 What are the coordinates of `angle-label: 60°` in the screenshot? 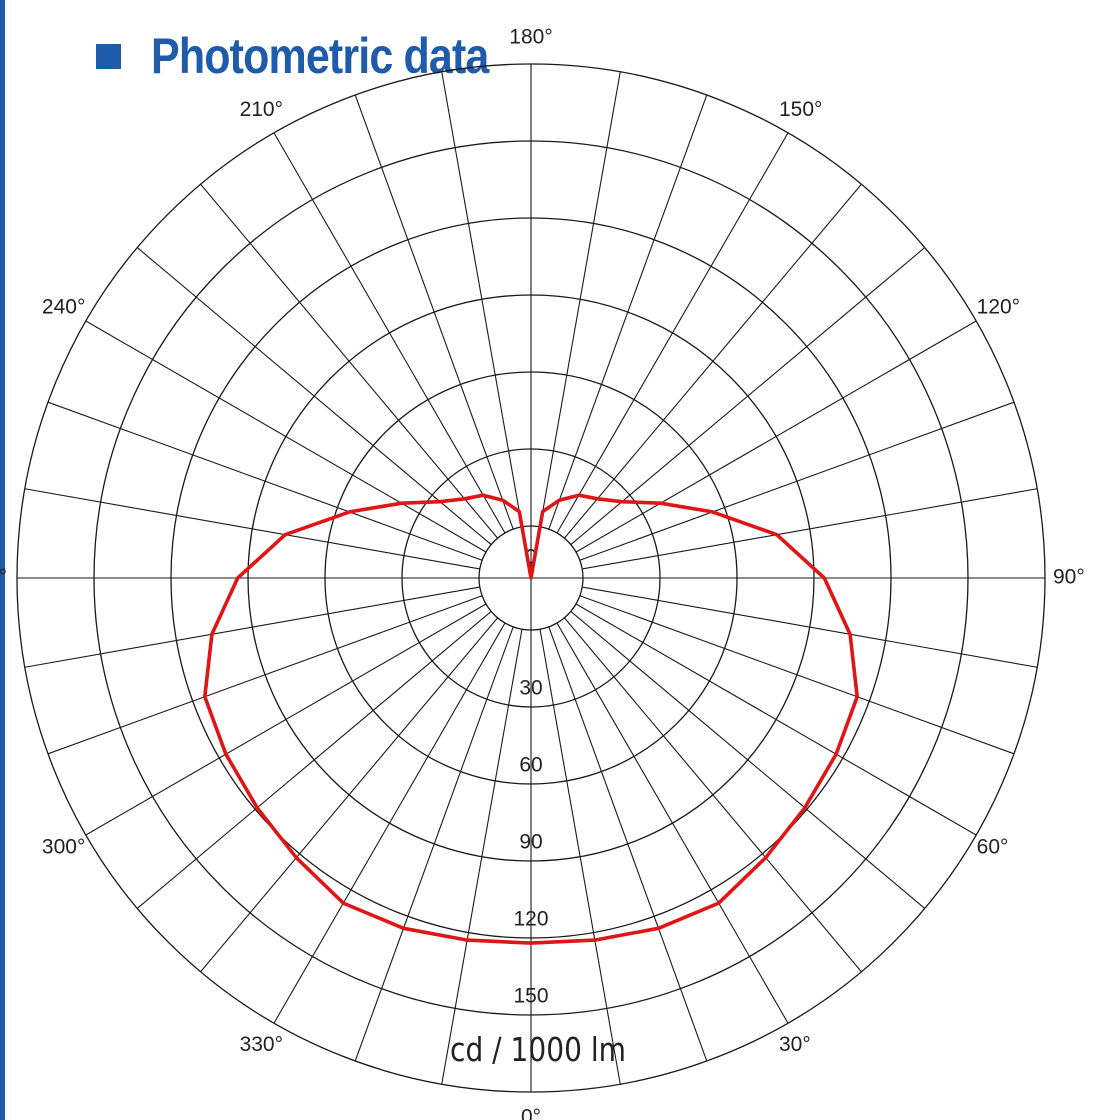 It's located at (993, 847).